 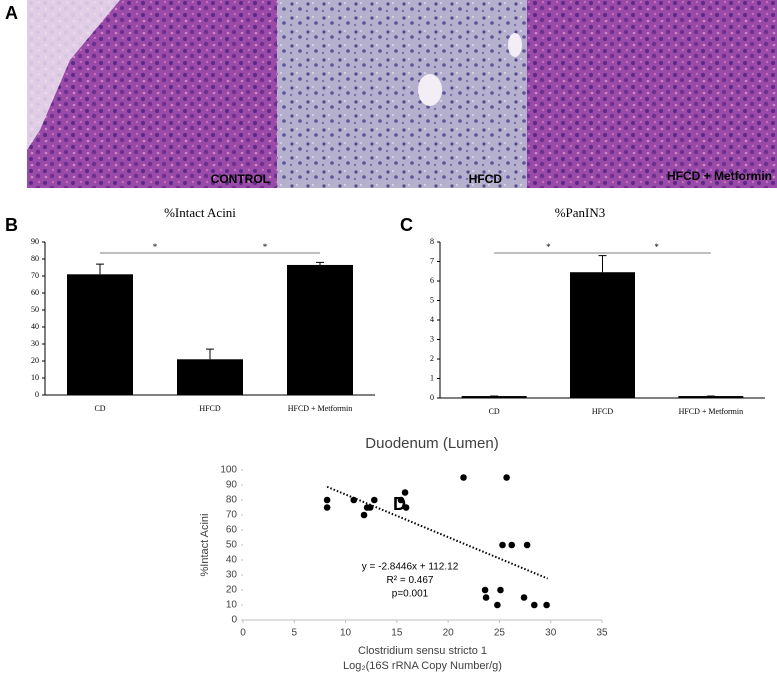 What do you see at coordinates (432, 377) in the screenshot?
I see `y-tick-label: 1` at bounding box center [432, 377].